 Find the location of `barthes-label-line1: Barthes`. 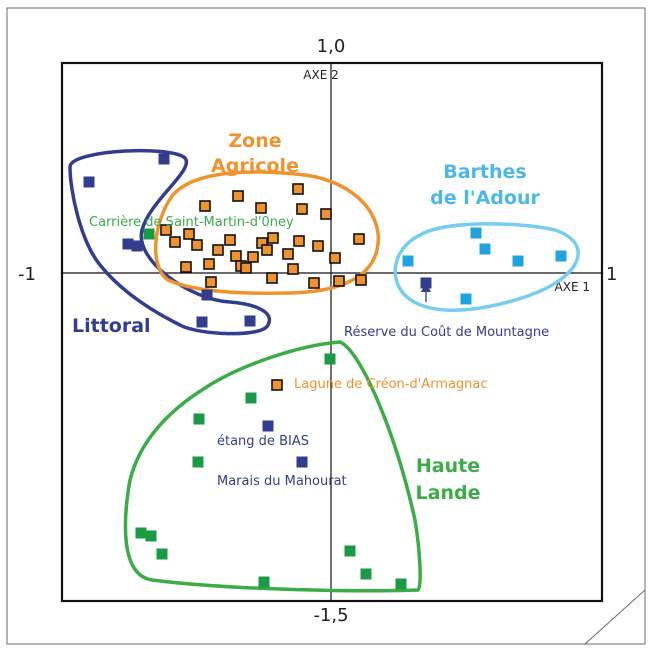

barthes-label-line1: Barthes is located at coordinates (484, 172).